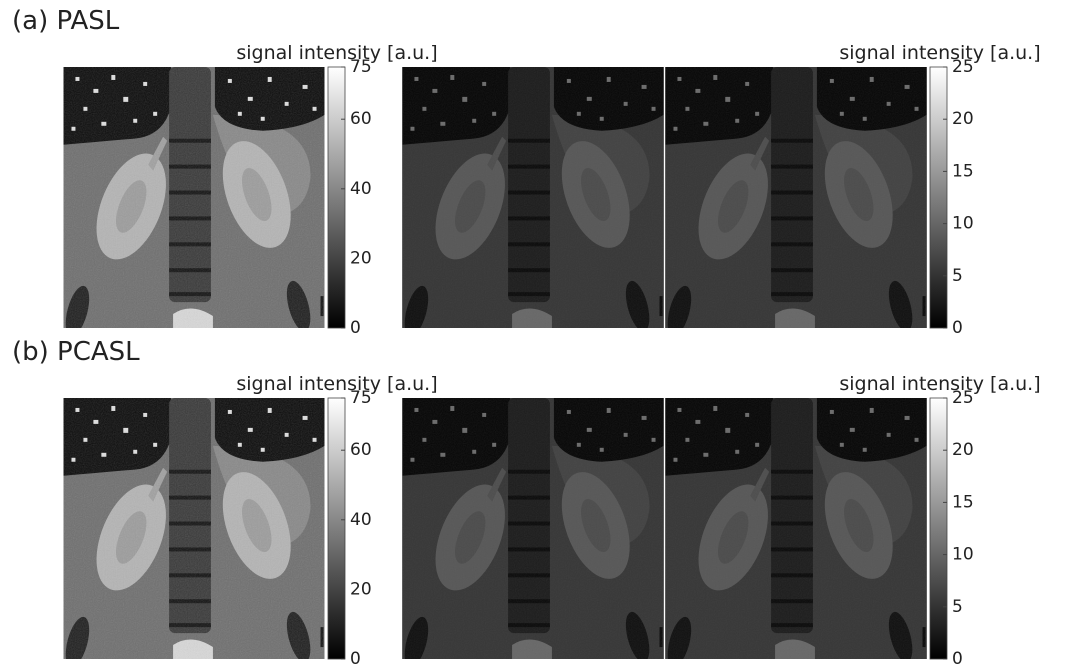 Image resolution: width=1067 pixels, height=664 pixels. Describe the element at coordinates (76, 352) in the screenshot. I see `panel-title: (b) PCASL` at that location.